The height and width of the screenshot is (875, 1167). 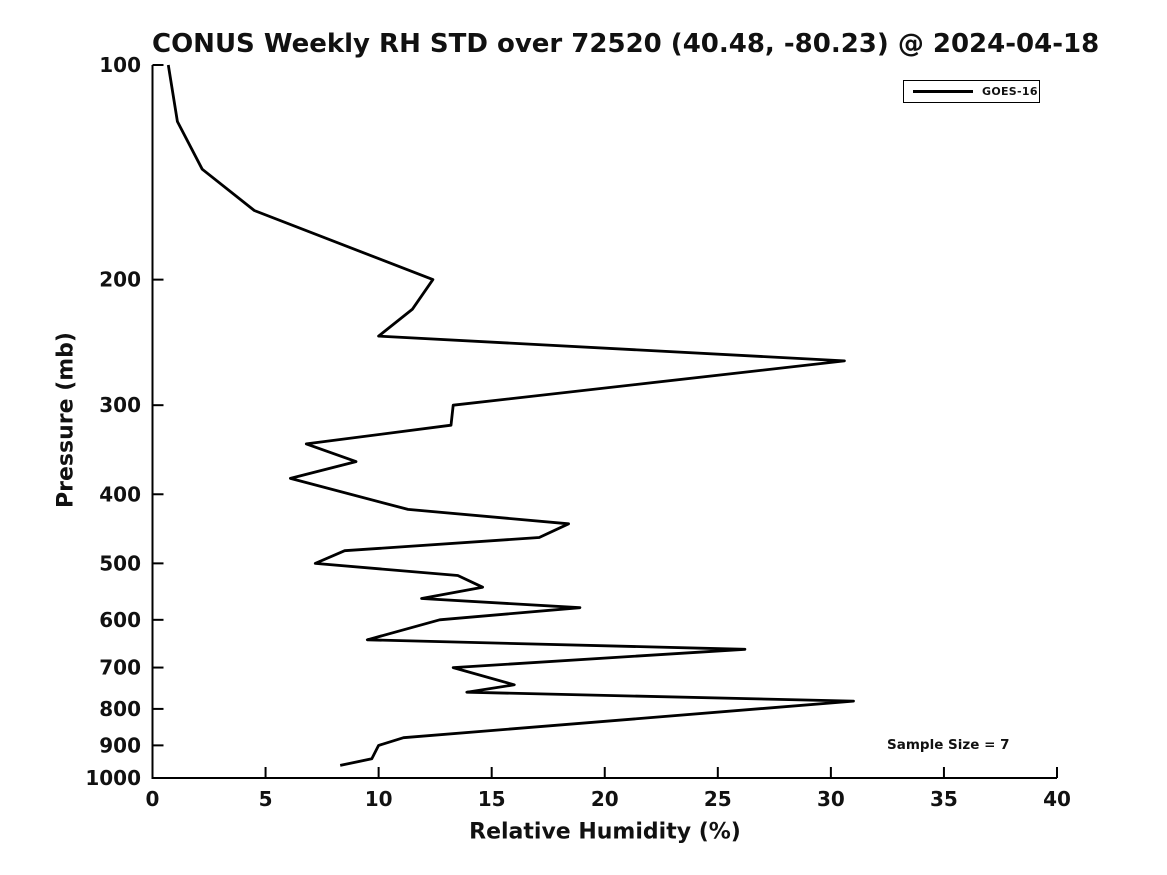 What do you see at coordinates (120, 405) in the screenshot?
I see `y-tick-label: 300` at bounding box center [120, 405].